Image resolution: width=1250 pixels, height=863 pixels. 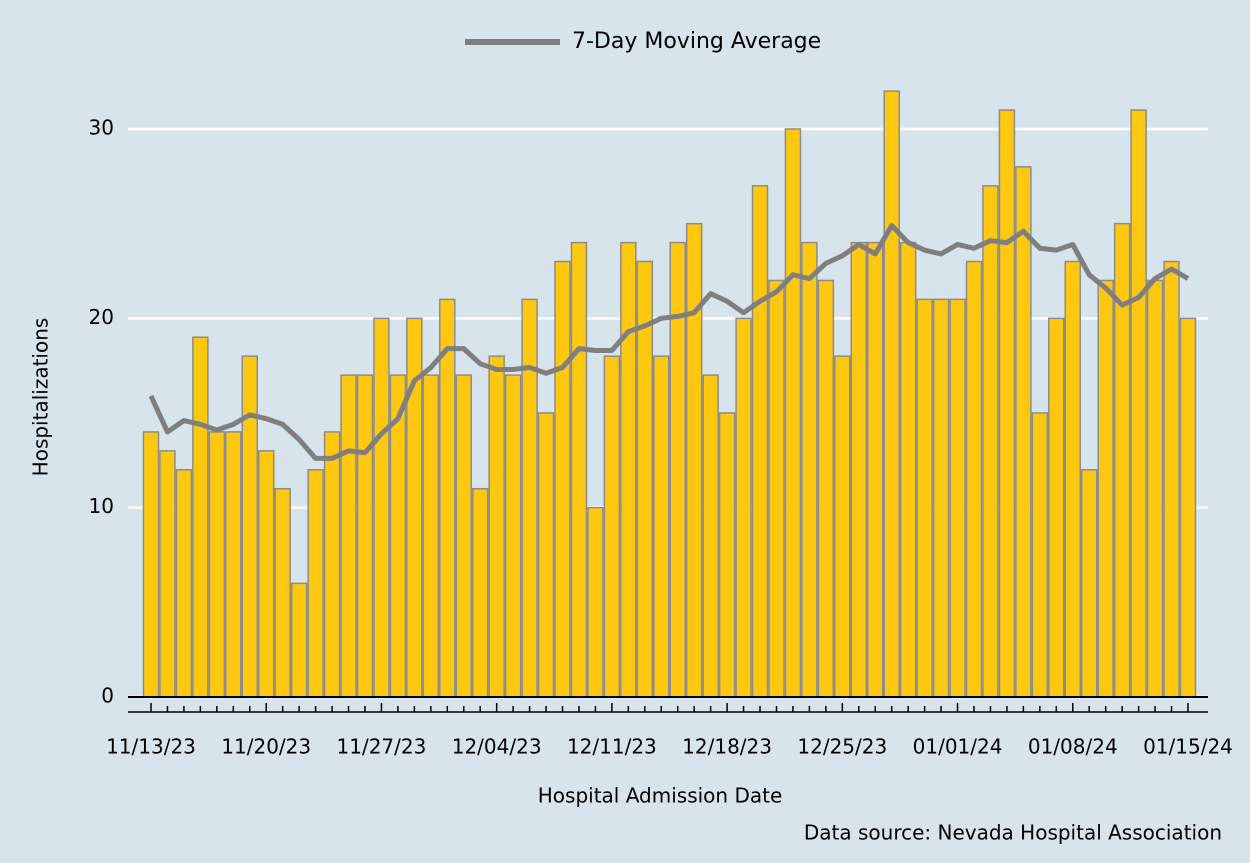 I want to click on y-tick-label: 20, so click(x=101, y=317).